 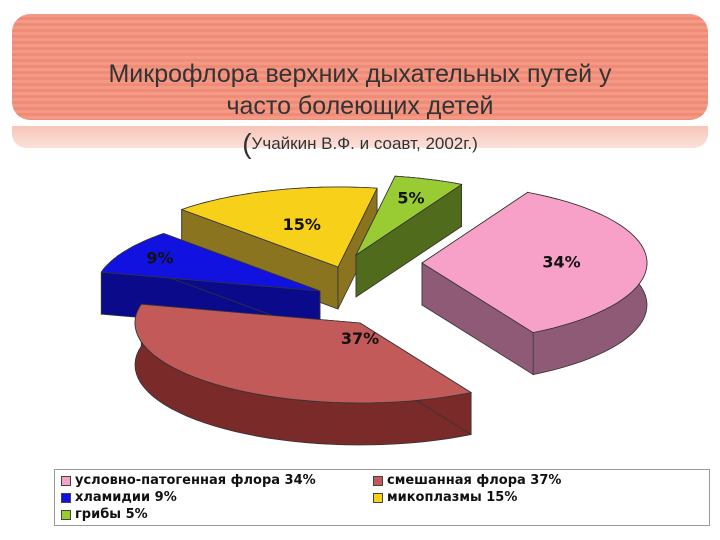 I want to click on title-banner-strip, so click(x=360, y=137).